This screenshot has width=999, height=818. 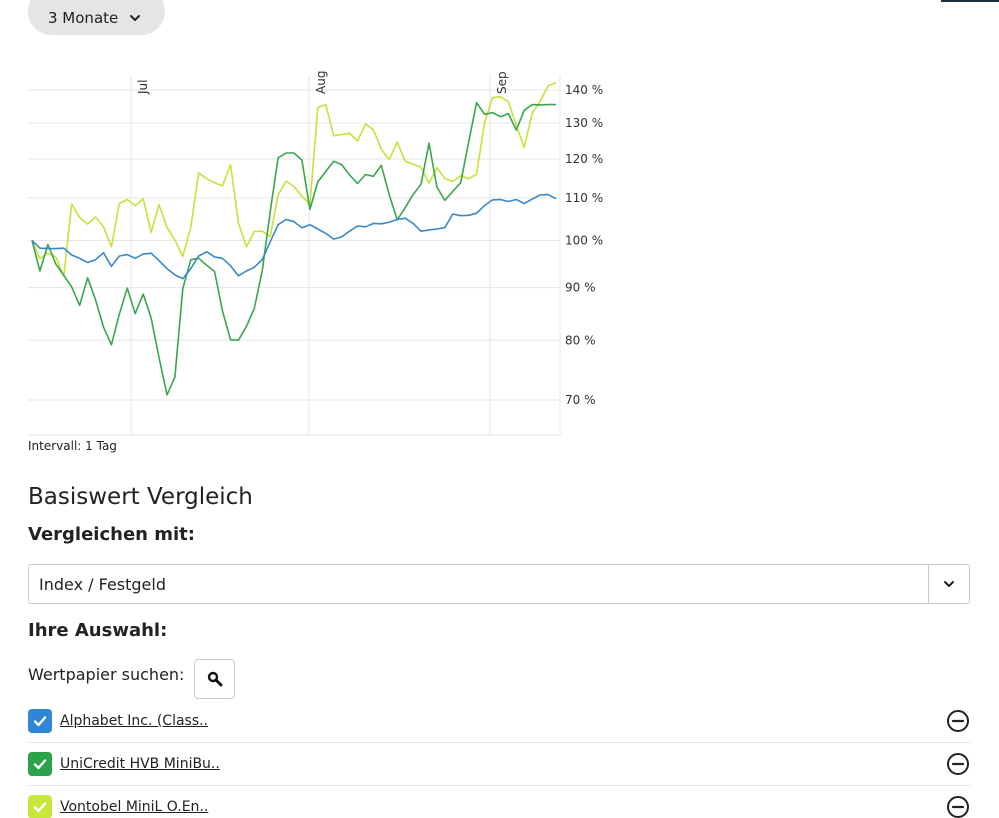 I want to click on month-label: Sep, so click(x=502, y=82).